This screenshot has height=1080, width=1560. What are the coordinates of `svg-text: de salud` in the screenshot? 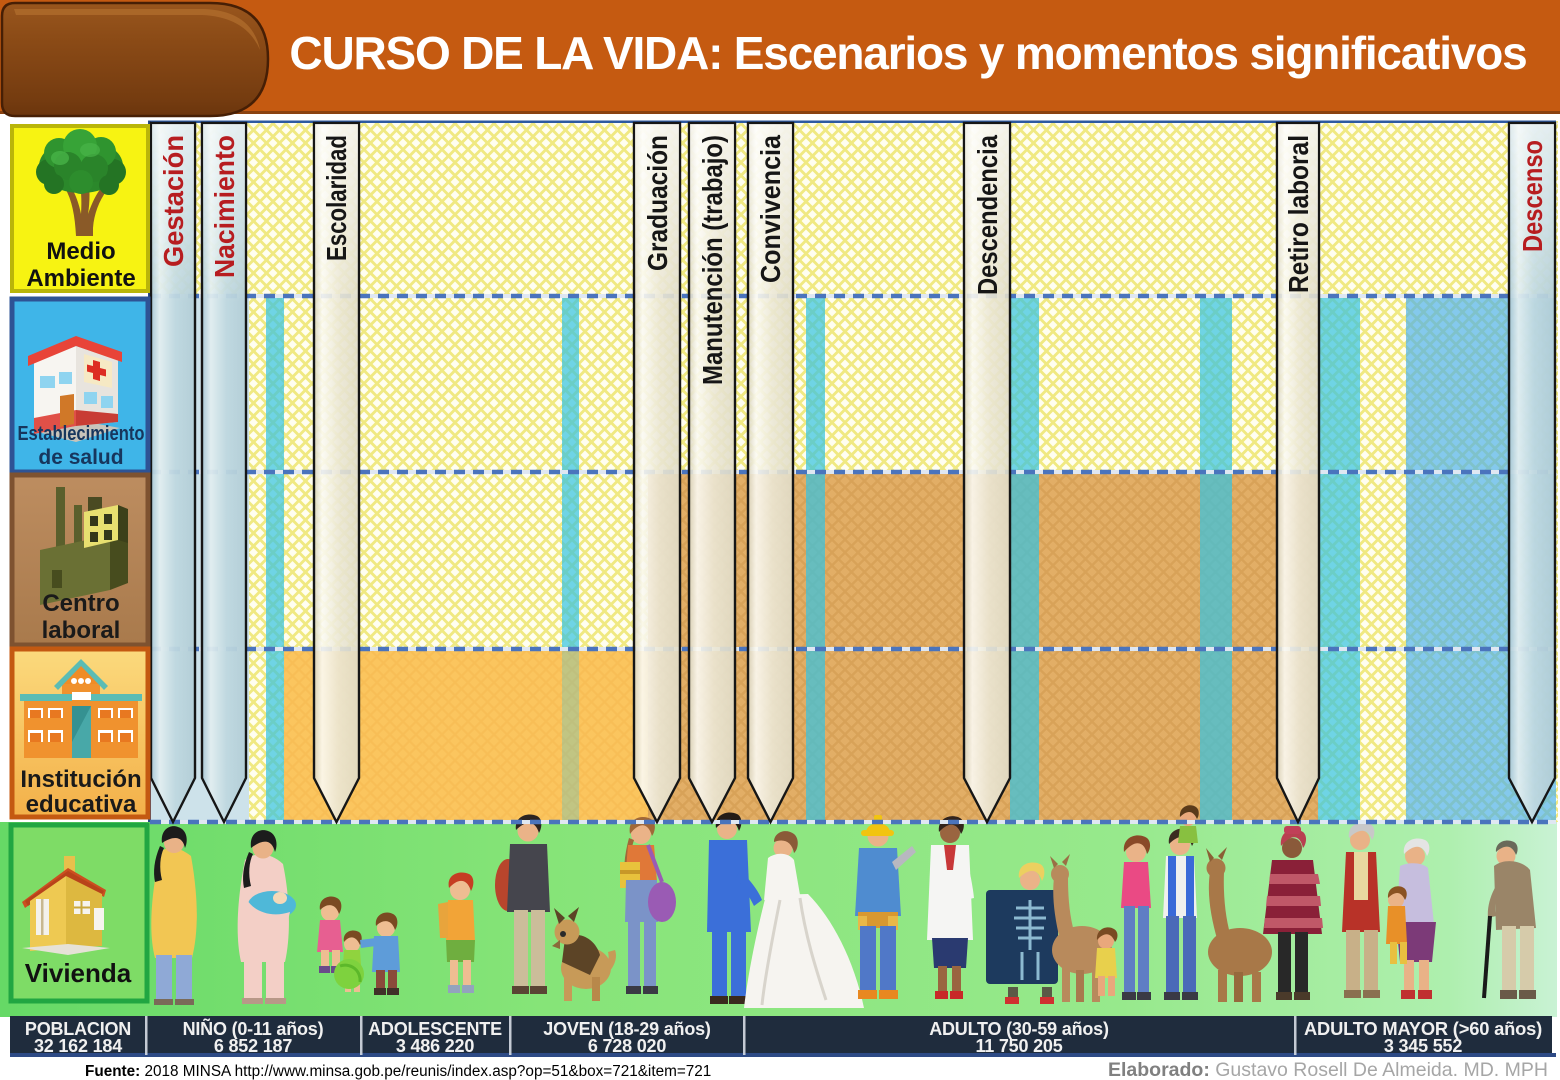 It's located at (80, 457).